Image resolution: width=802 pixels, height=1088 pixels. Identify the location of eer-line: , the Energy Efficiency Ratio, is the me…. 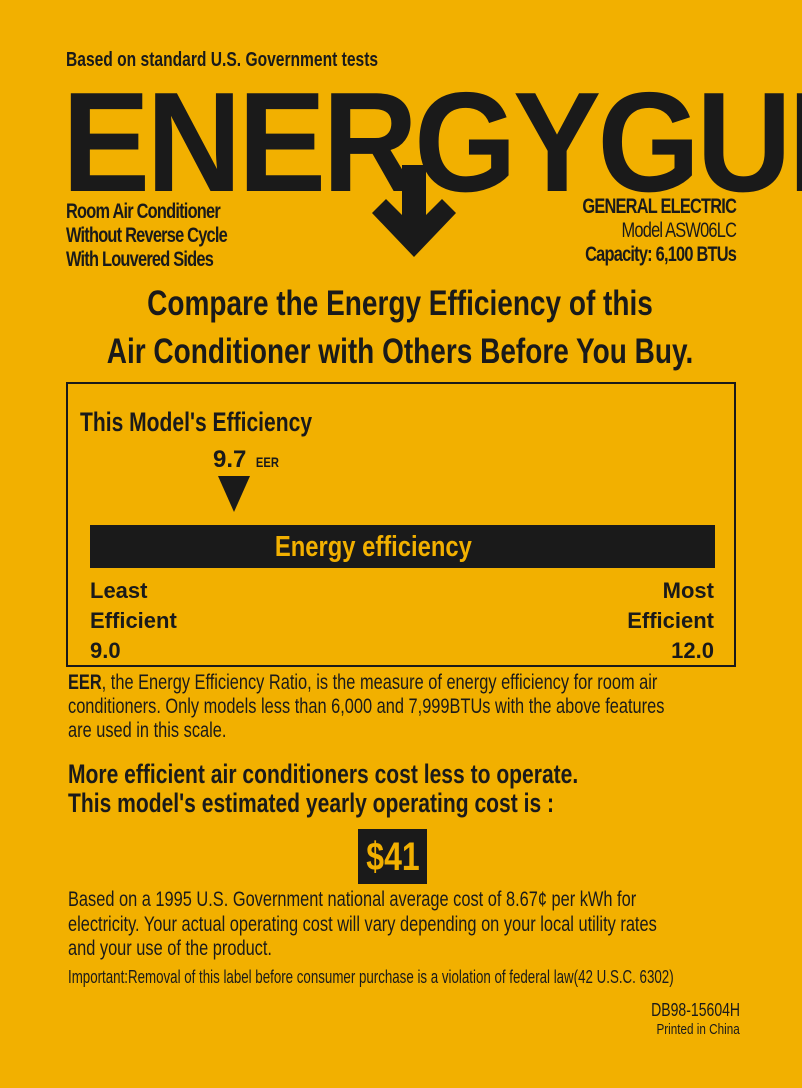
(379, 682).